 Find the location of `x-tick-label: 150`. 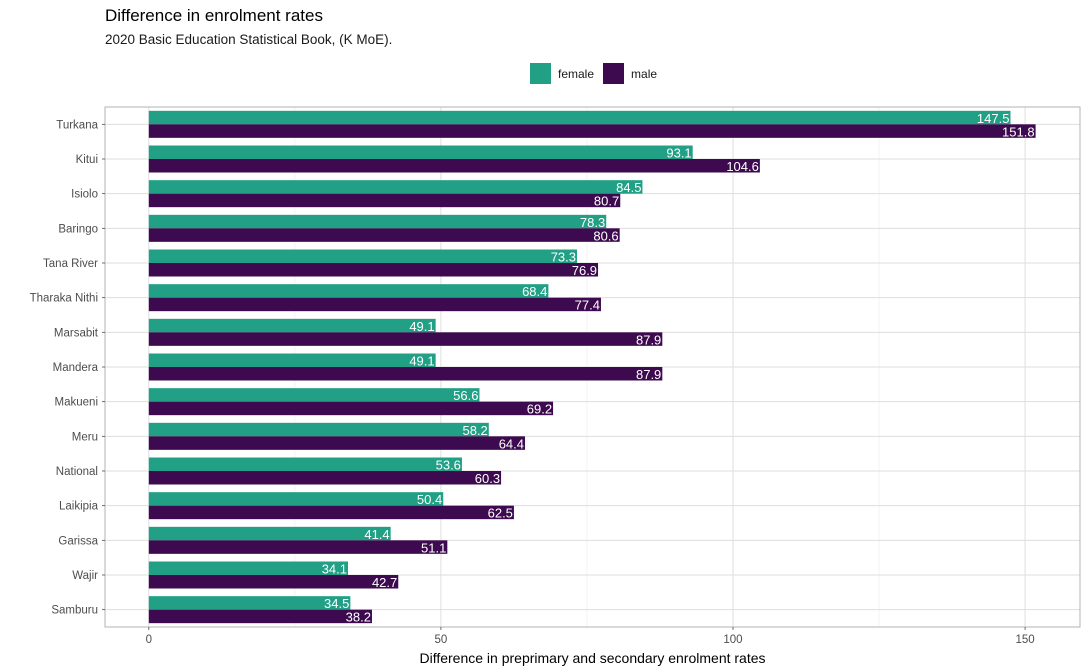

x-tick-label: 150 is located at coordinates (1024, 640).